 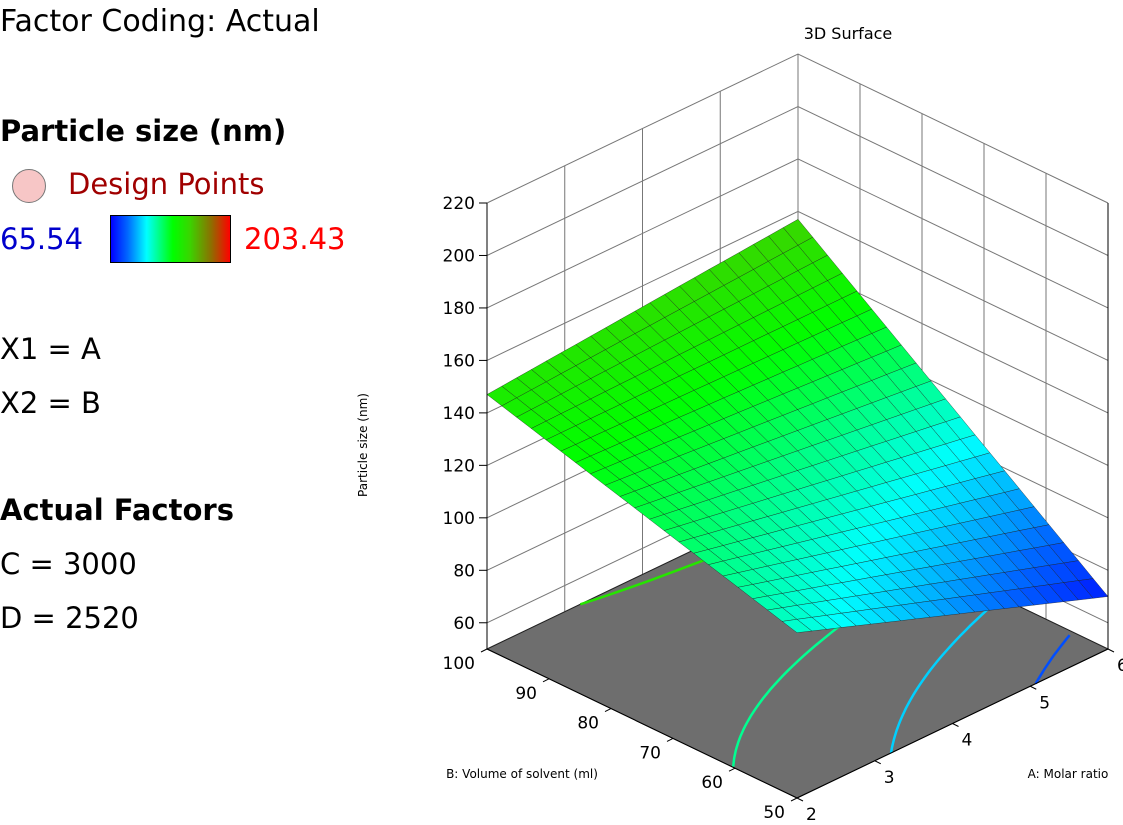 What do you see at coordinates (143, 131) in the screenshot?
I see `response-title: Particle size (nm)` at bounding box center [143, 131].